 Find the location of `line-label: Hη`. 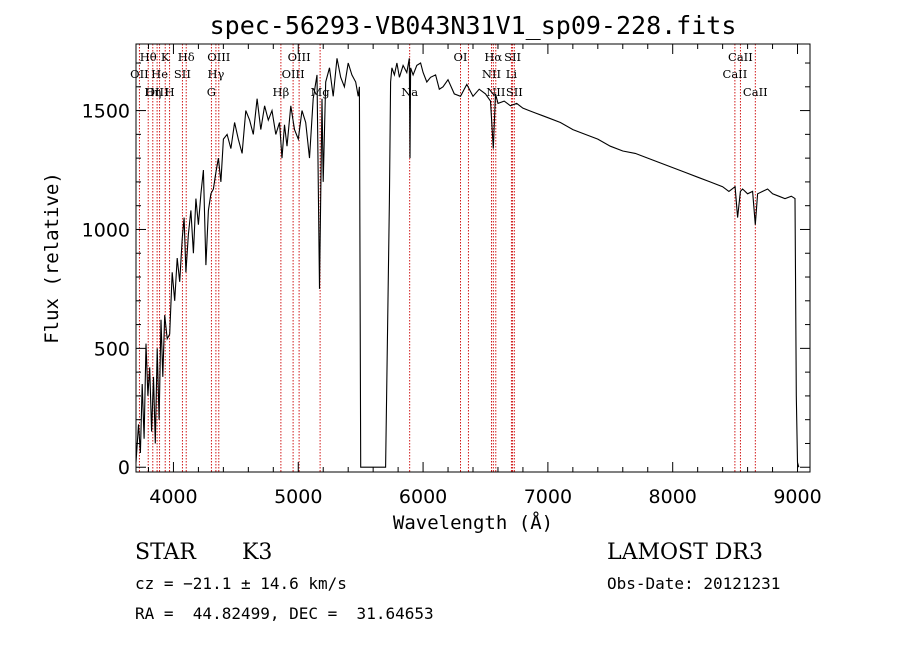

line-label: Hη is located at coordinates (152, 92).